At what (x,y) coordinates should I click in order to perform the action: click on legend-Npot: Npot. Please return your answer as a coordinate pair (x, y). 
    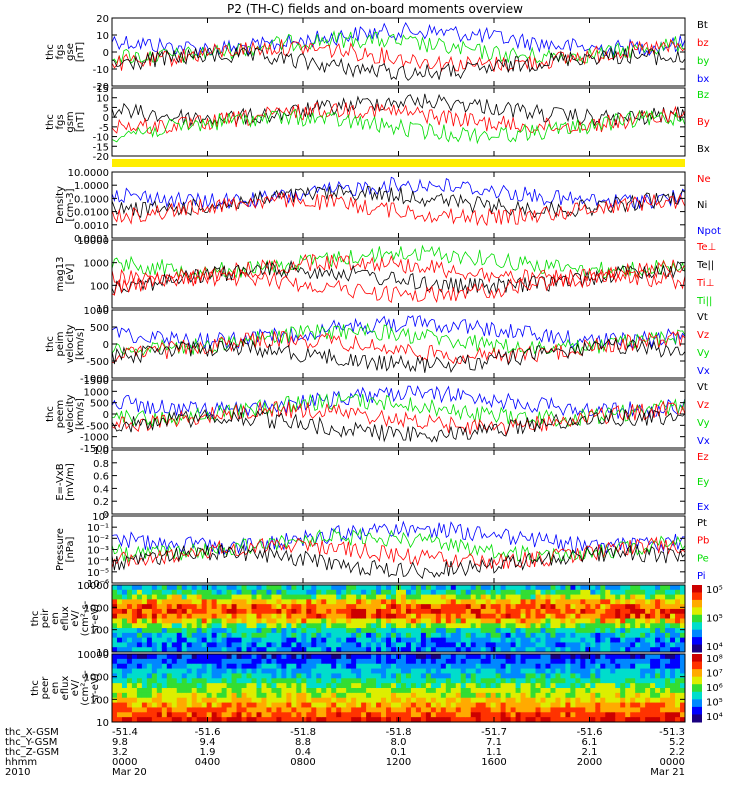
    Looking at the image, I should click on (709, 231).